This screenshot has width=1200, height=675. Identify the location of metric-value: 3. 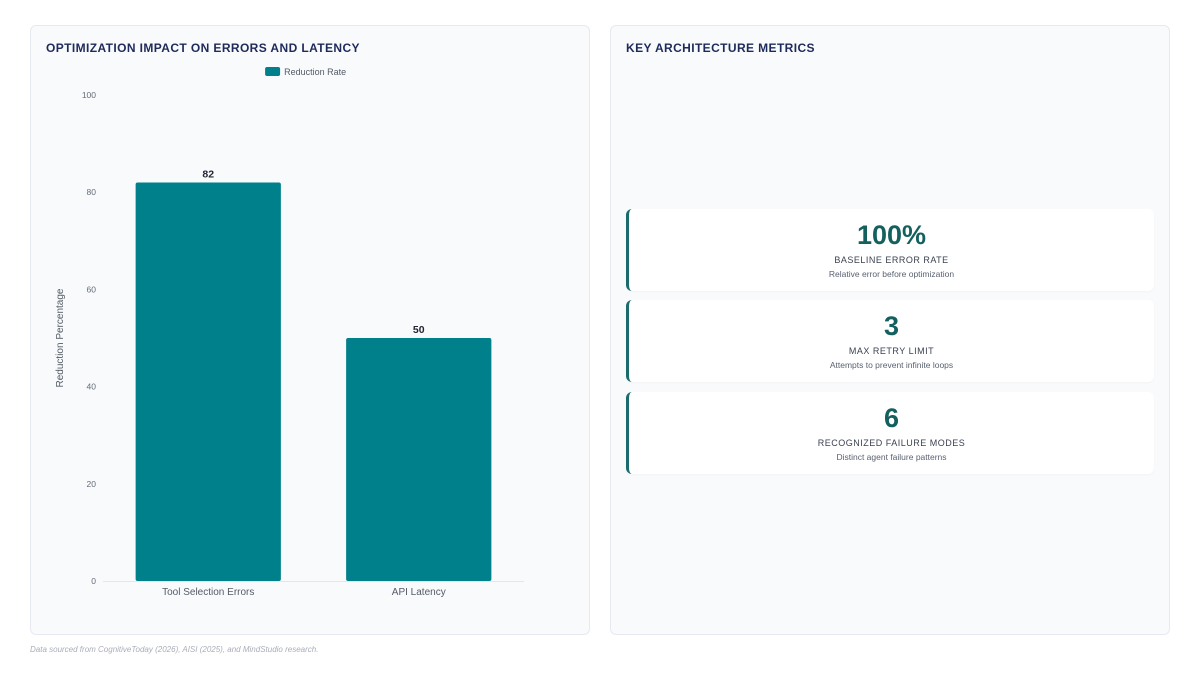
(891, 326).